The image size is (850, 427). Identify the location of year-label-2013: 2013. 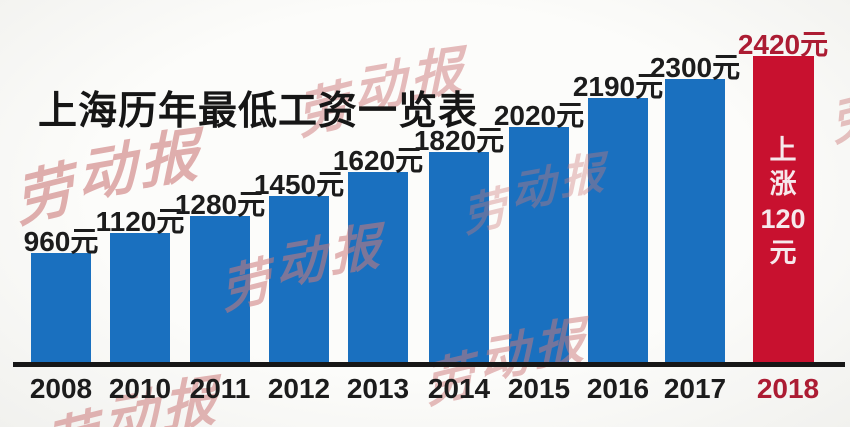
(378, 388).